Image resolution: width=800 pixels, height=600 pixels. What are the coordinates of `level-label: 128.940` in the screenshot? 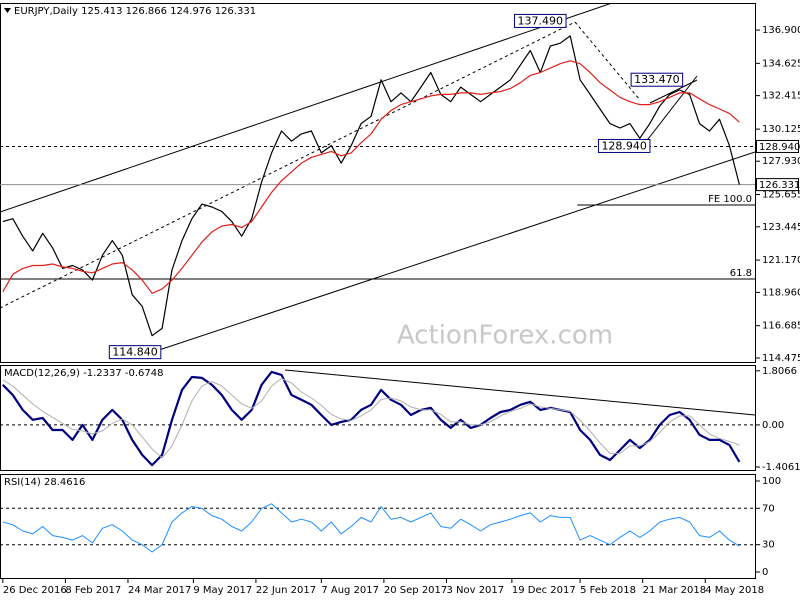 It's located at (779, 147).